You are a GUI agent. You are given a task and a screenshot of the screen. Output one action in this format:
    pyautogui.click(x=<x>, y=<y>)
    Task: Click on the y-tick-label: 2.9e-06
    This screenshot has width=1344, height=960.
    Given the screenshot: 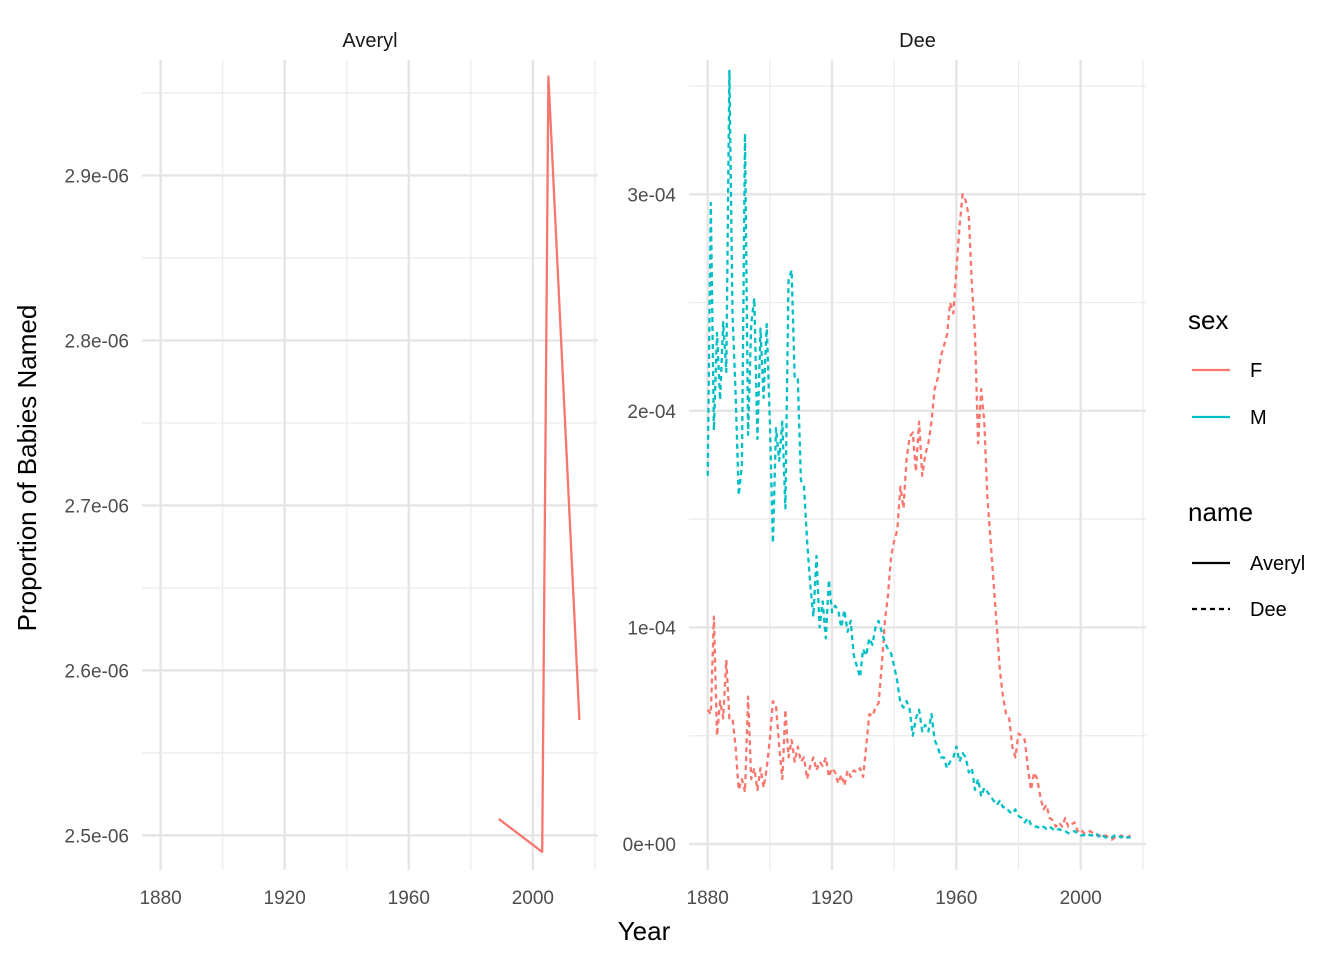 What is the action you would take?
    pyautogui.click(x=97, y=176)
    